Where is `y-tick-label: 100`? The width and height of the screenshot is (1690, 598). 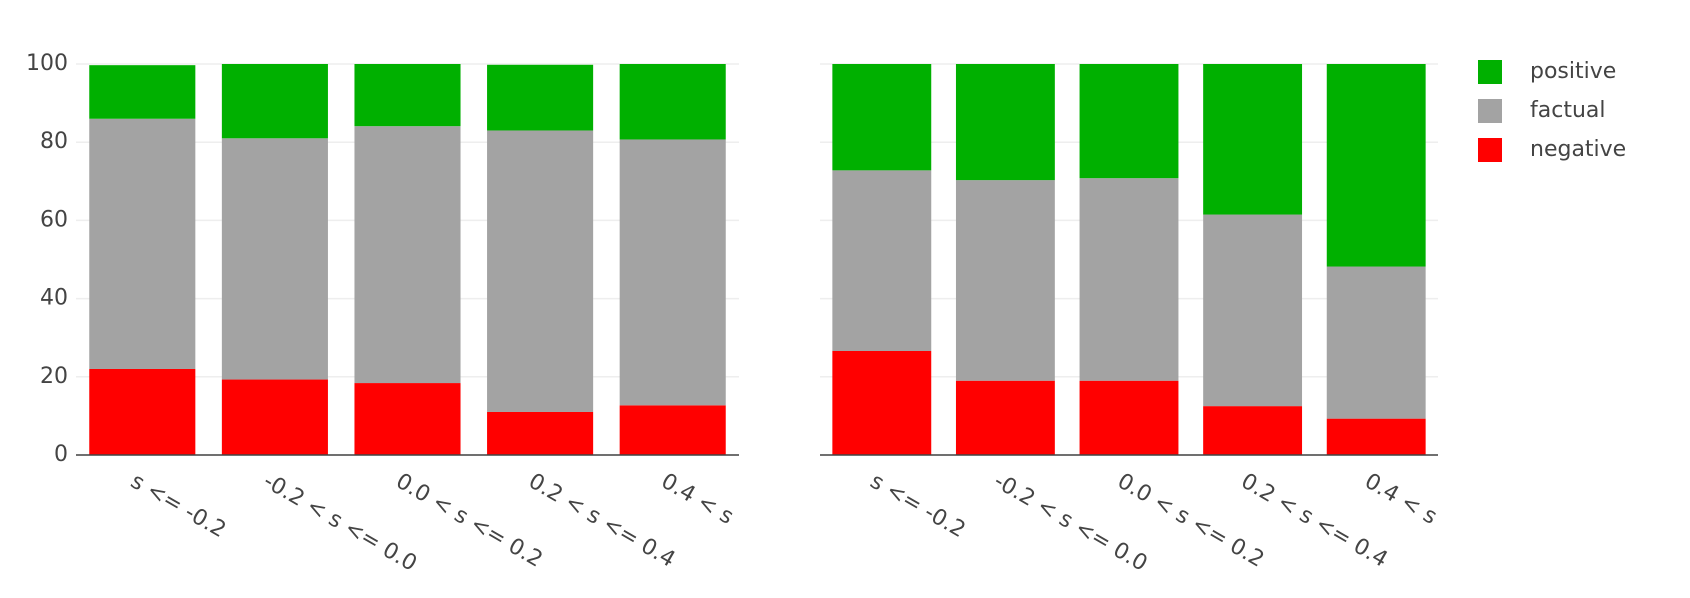 y-tick-label: 100 is located at coordinates (47, 63).